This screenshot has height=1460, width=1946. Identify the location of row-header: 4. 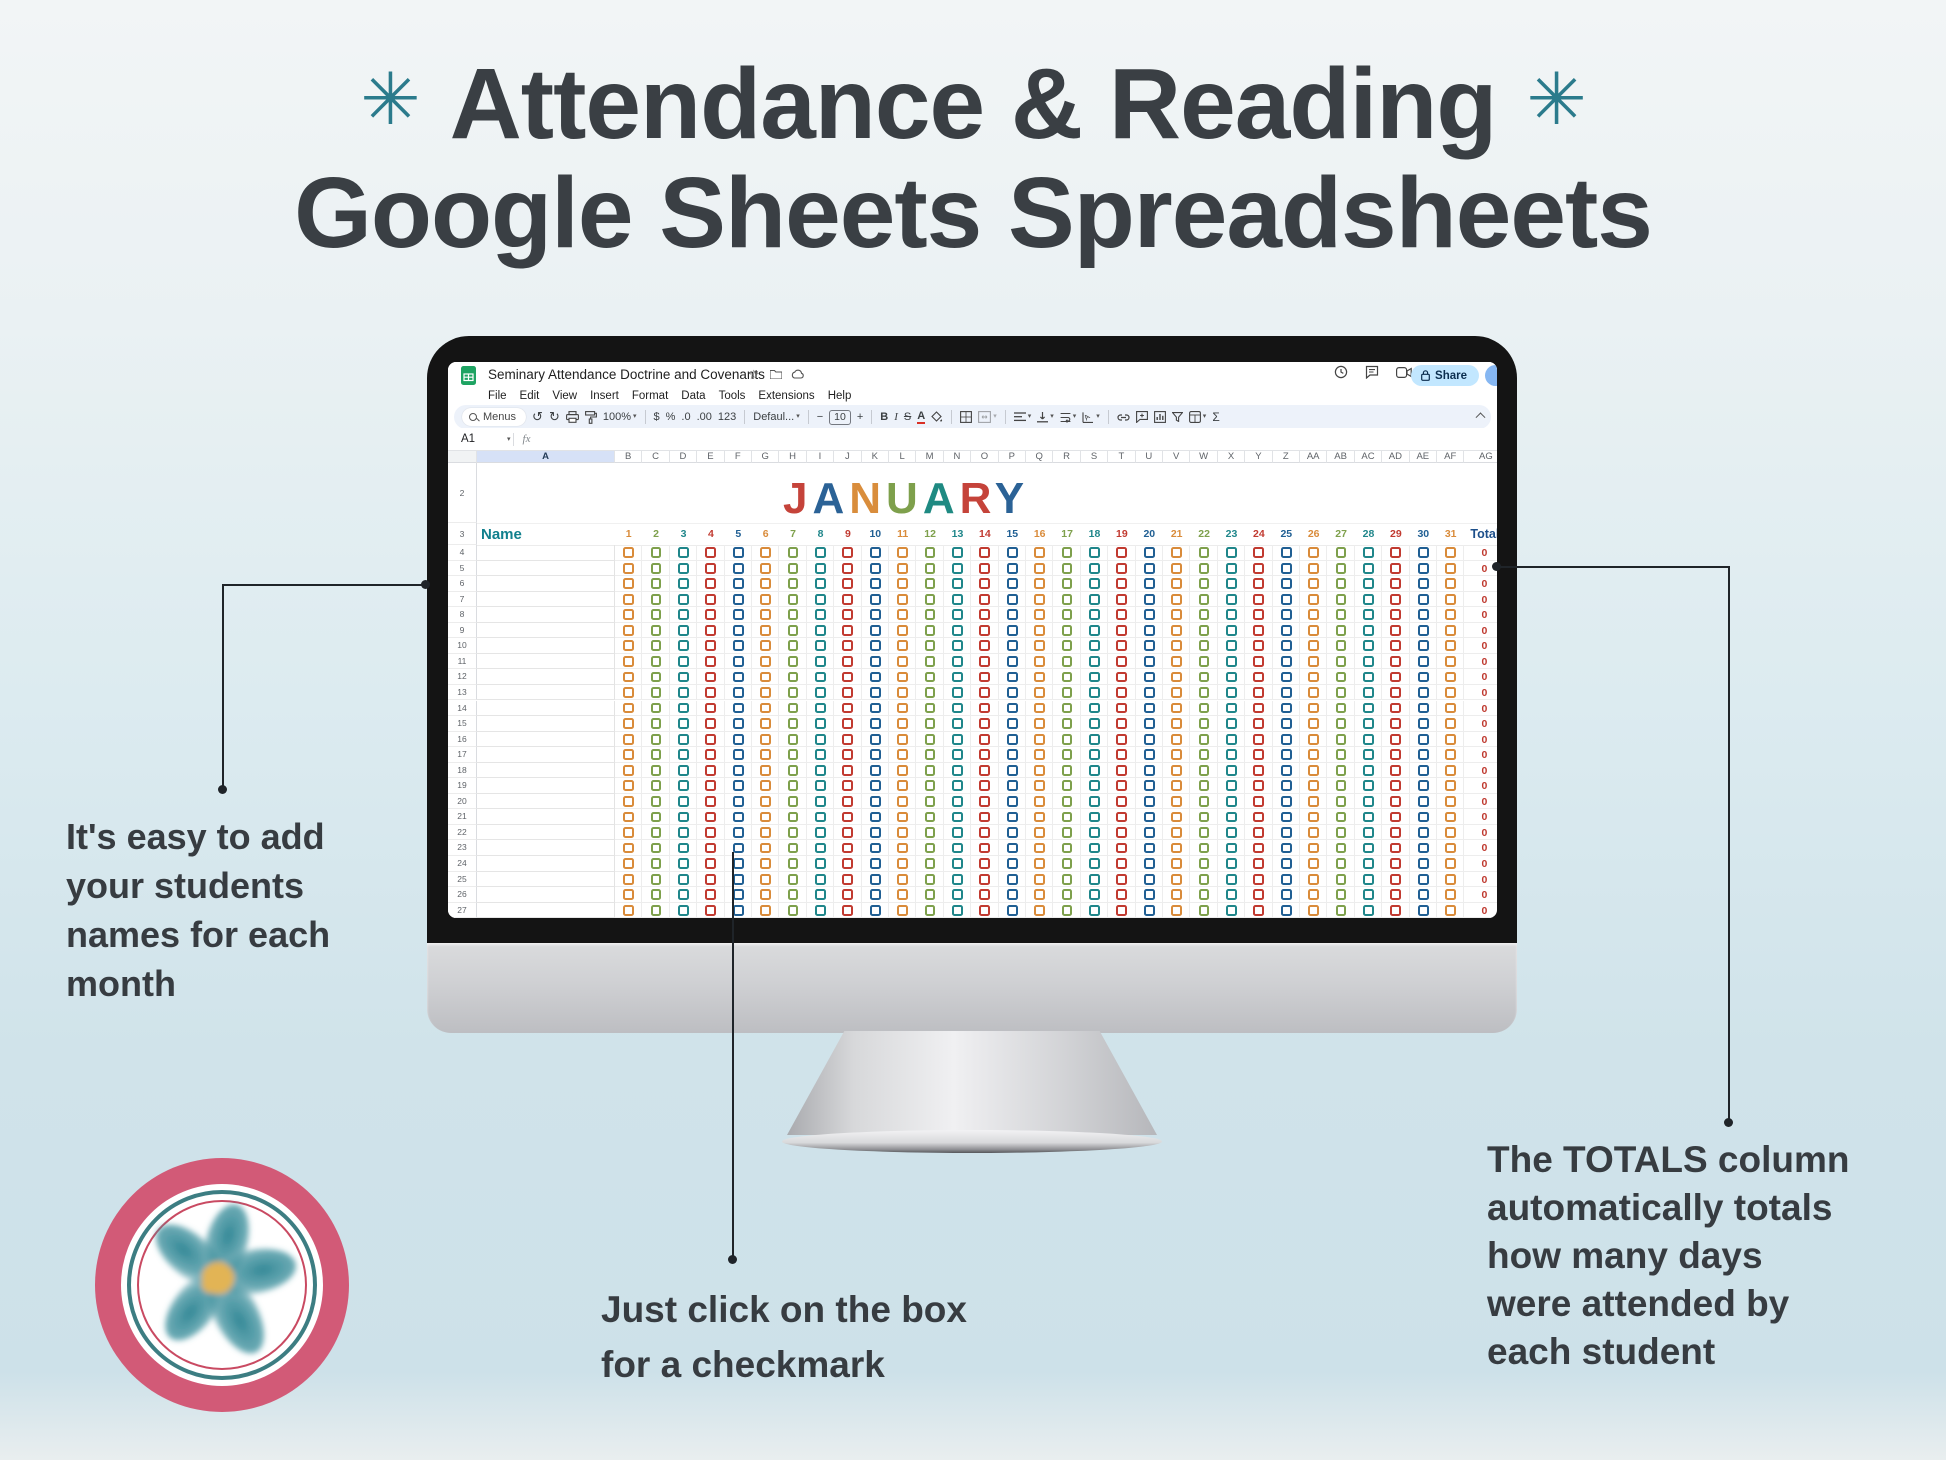
(462, 553).